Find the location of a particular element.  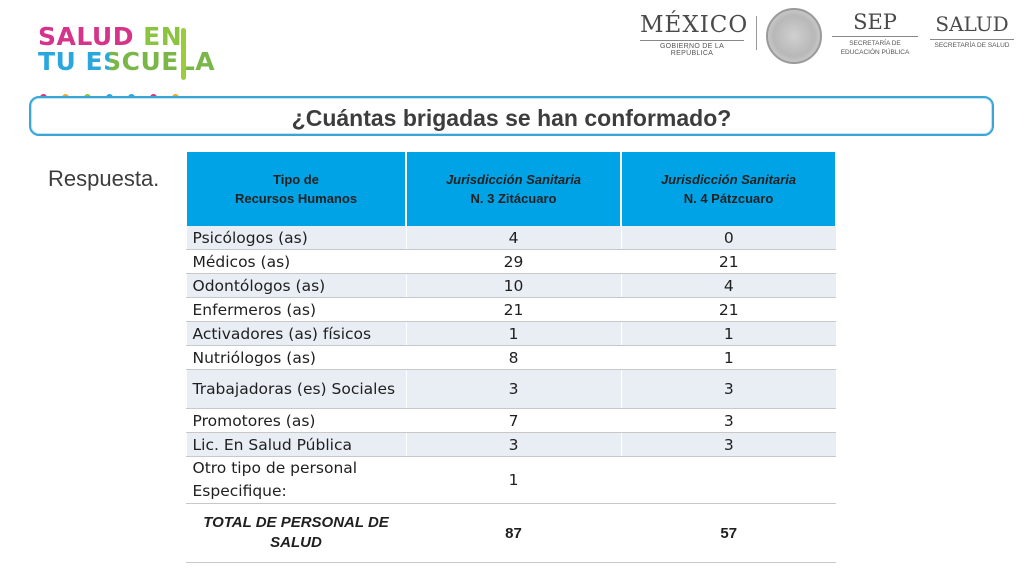

logo-salud-word: SALUD is located at coordinates (86, 36).